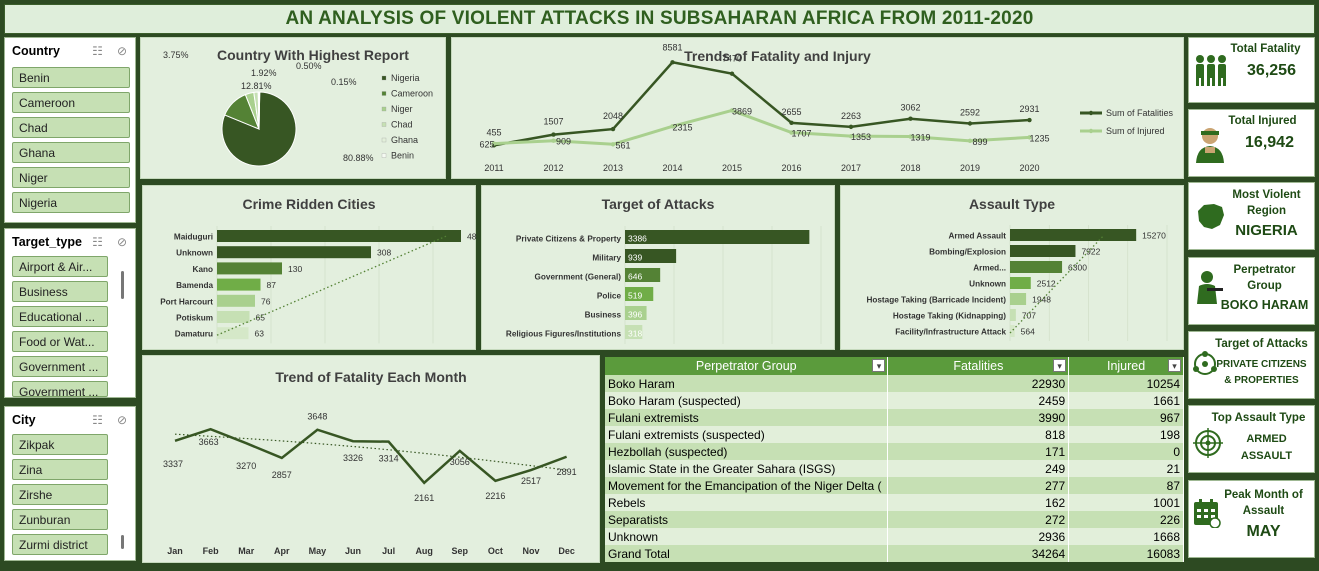  What do you see at coordinates (622, 145) in the screenshot?
I see `data-label: 561` at bounding box center [622, 145].